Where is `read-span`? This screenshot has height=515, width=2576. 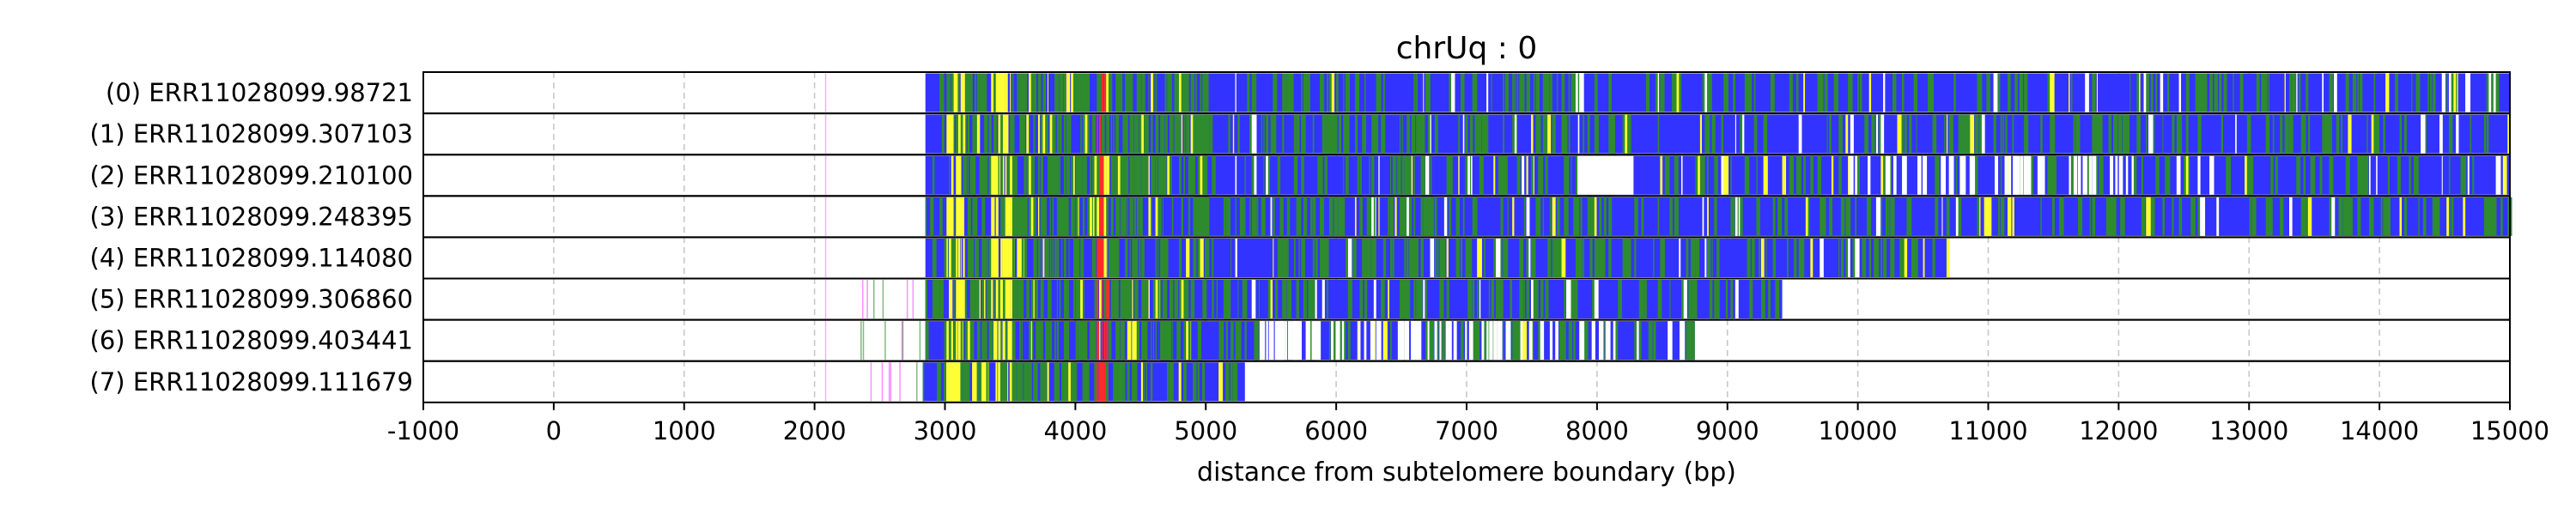 read-span is located at coordinates (1354, 299).